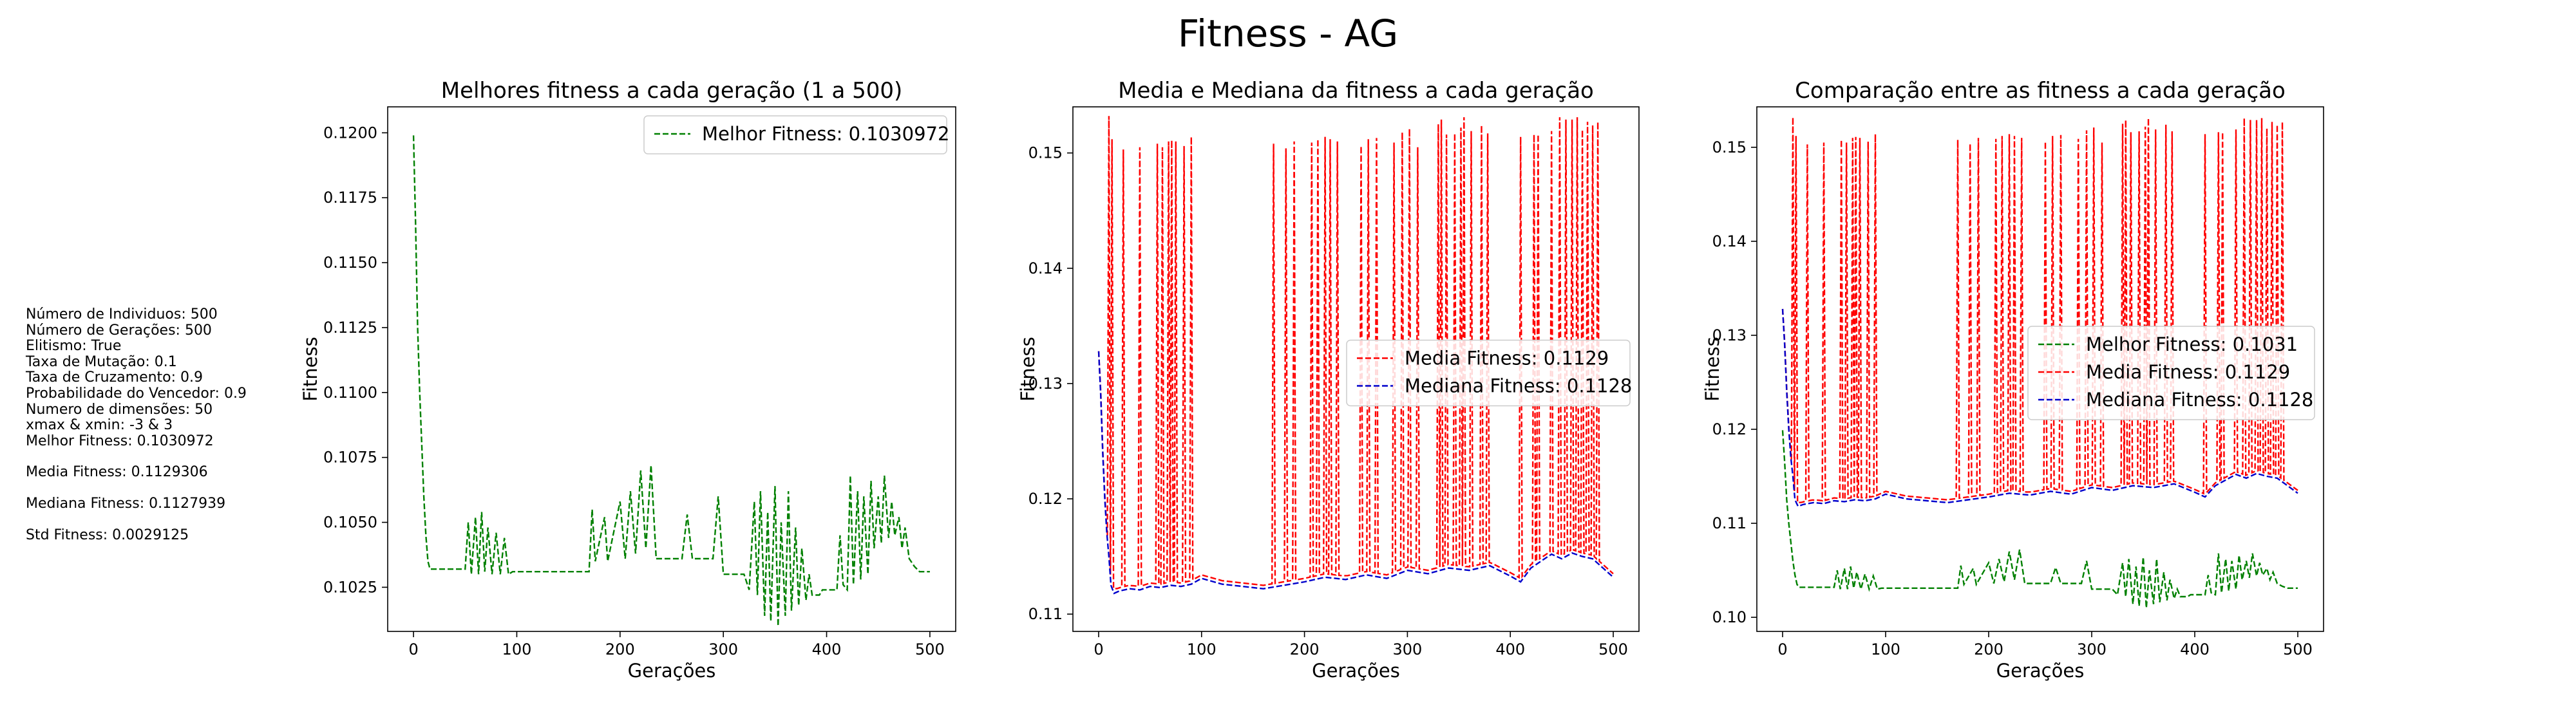 The height and width of the screenshot is (708, 2576). What do you see at coordinates (350, 393) in the screenshot?
I see `y-tick-label: 0.1100` at bounding box center [350, 393].